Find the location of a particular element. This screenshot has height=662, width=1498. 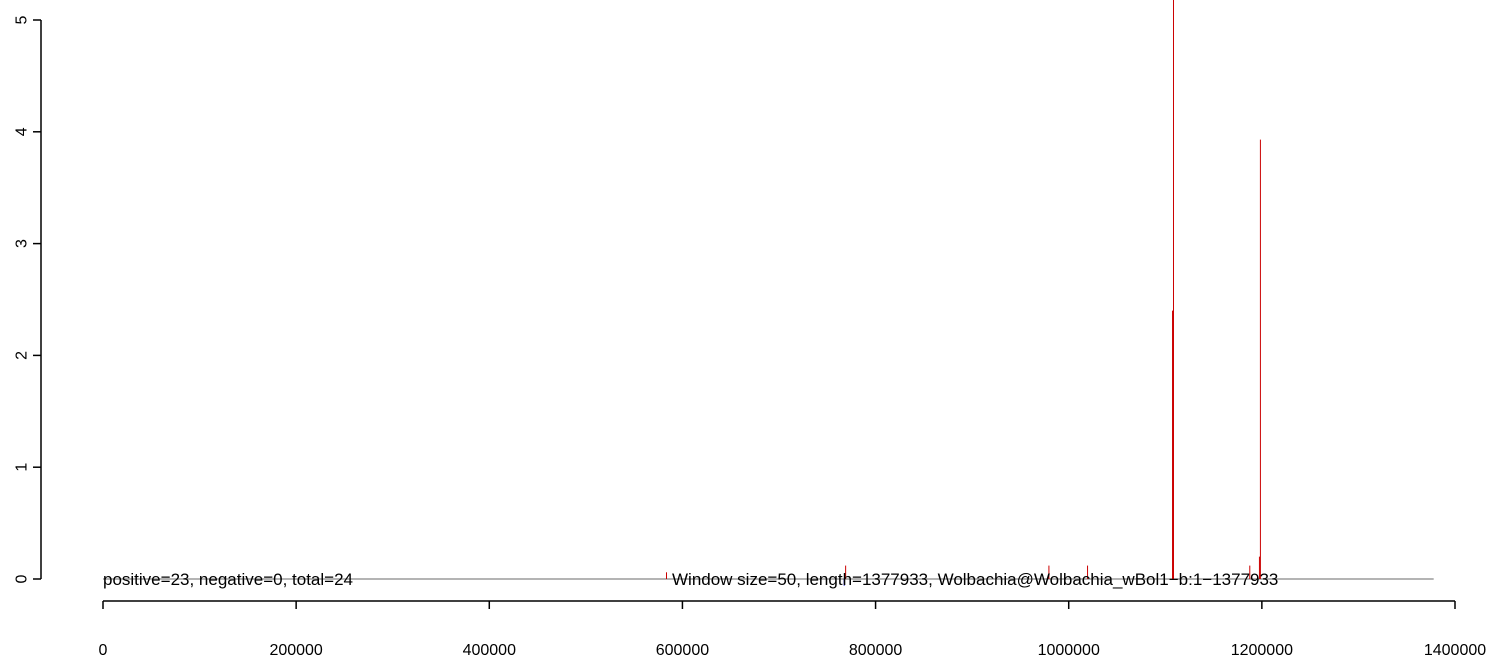

x-tick-label: 1200000 is located at coordinates (1262, 650).